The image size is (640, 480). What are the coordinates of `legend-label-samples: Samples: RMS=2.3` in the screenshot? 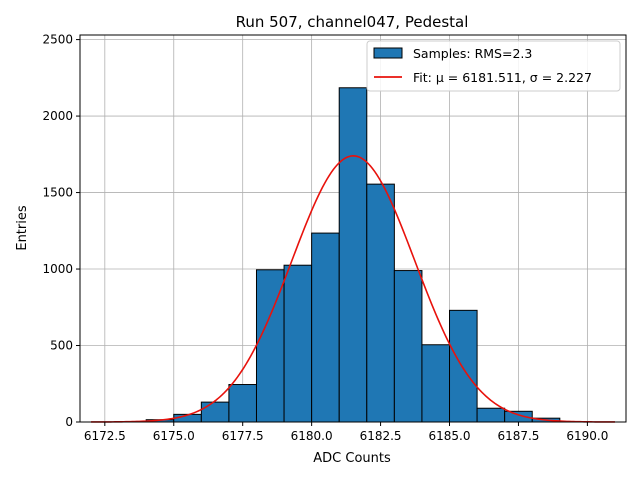 It's located at (472, 53).